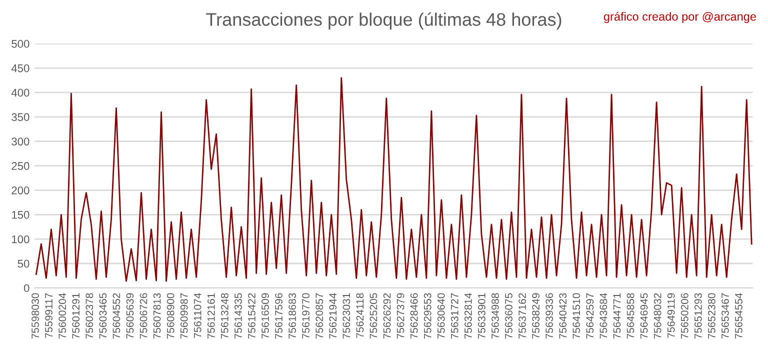  What do you see at coordinates (252, 316) in the screenshot?
I see `x-tick-label: 75615422` at bounding box center [252, 316].